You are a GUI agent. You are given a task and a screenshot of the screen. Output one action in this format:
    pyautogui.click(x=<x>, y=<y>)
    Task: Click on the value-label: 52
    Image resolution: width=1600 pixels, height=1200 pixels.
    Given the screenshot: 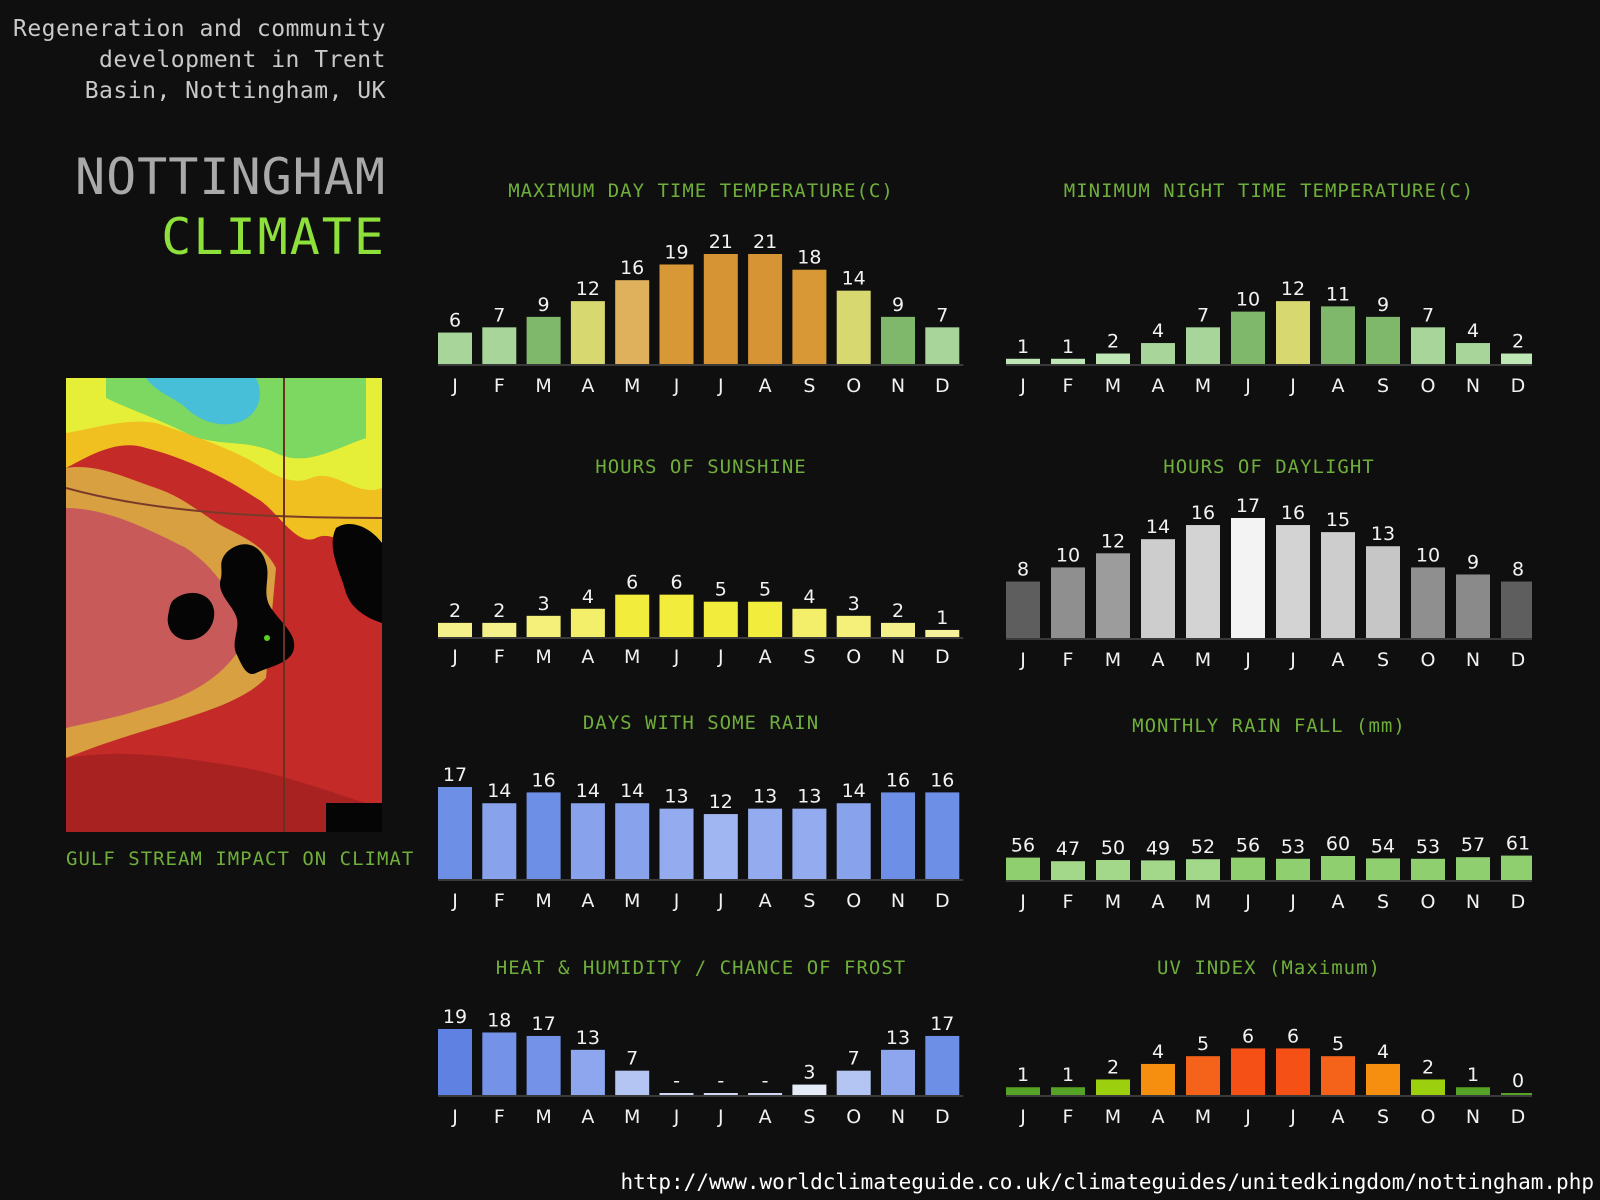 What is the action you would take?
    pyautogui.click(x=1203, y=847)
    